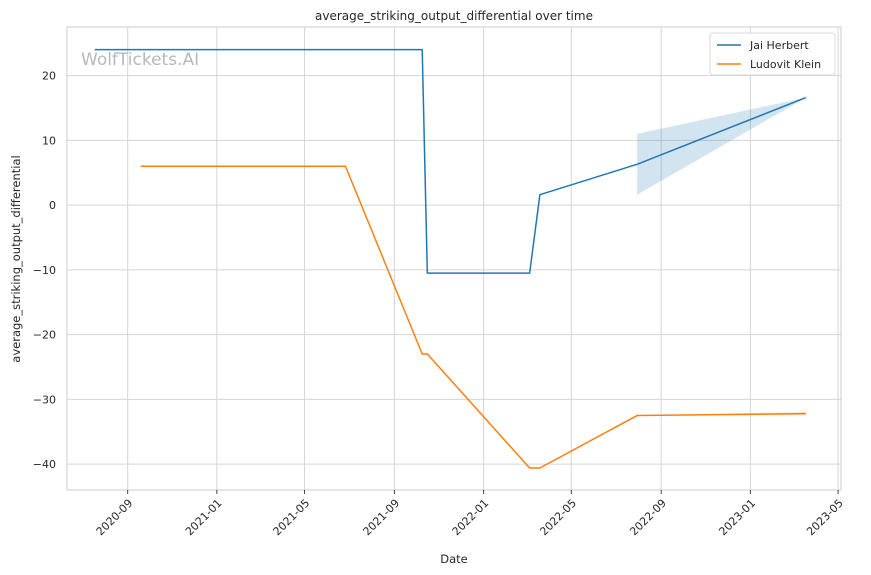 The height and width of the screenshot is (575, 871). Describe the element at coordinates (44, 335) in the screenshot. I see `y-tick-label: −20` at that location.